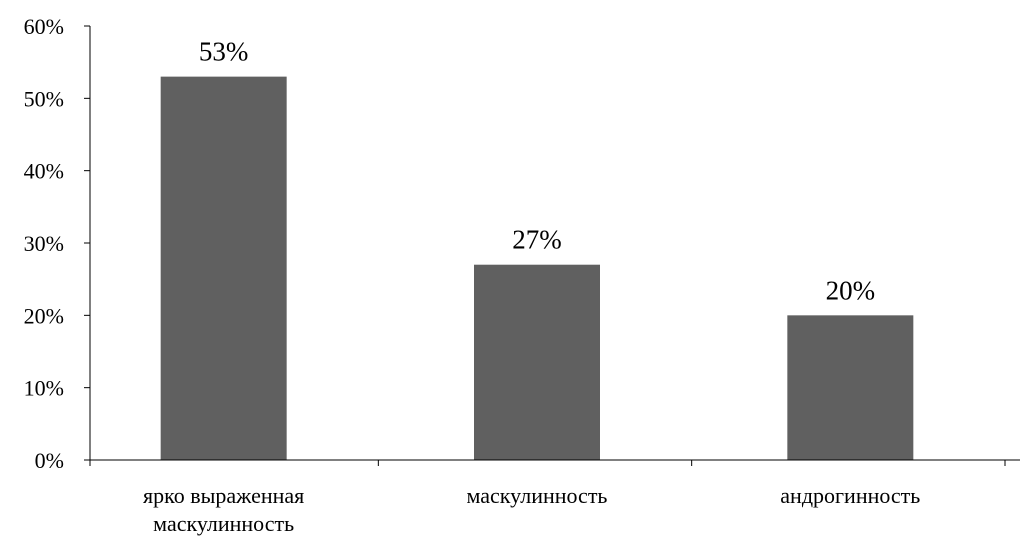  I want to click on x-axis-ticks, so click(547, 463).